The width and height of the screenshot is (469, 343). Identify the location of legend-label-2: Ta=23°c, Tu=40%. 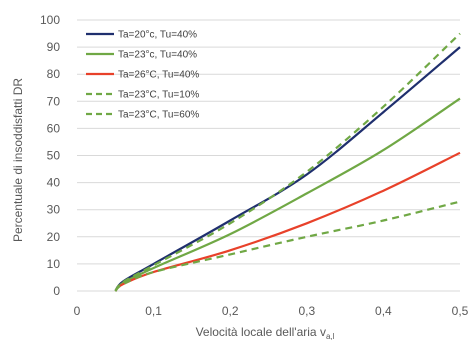
(157, 55).